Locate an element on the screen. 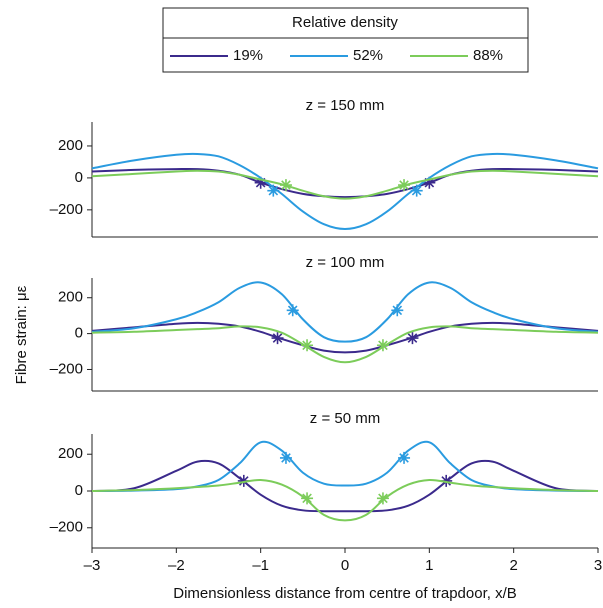 Image resolution: width=603 pixels, height=608 pixels. x-tick-label: –2 is located at coordinates (176, 565).